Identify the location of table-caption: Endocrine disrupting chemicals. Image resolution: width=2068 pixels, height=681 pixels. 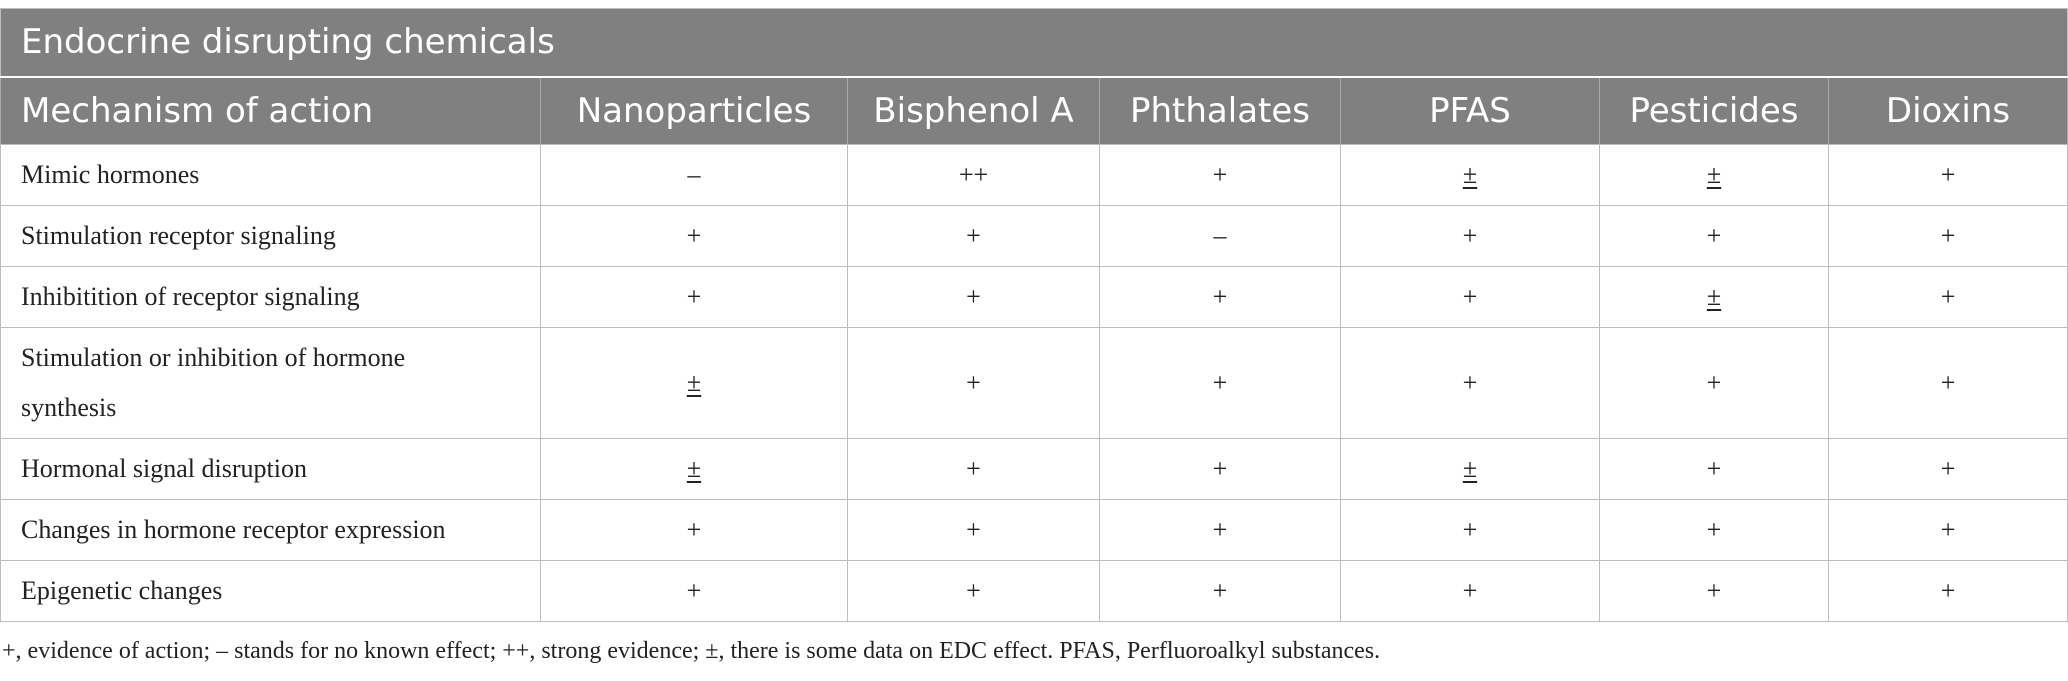
(1034, 43).